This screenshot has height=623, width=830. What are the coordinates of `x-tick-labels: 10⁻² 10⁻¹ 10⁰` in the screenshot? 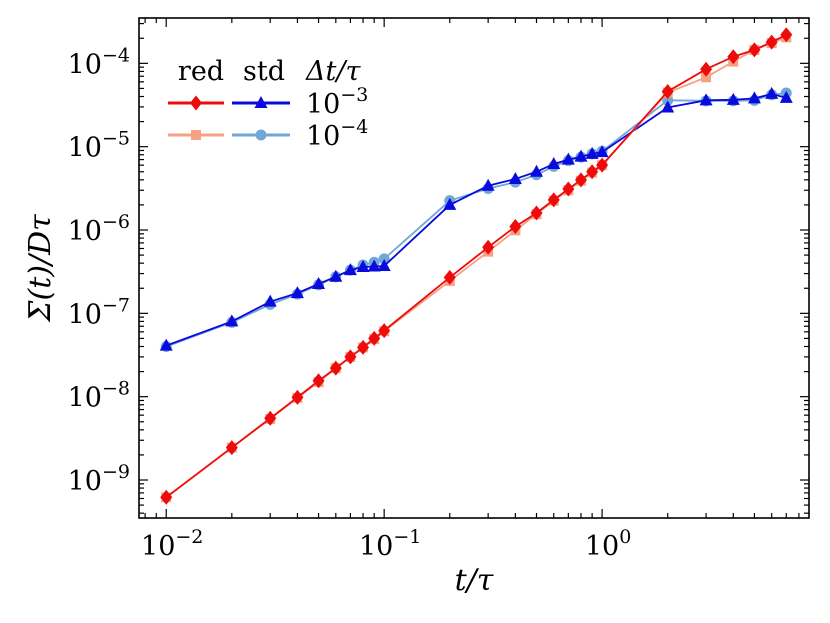 It's located at (386, 544).